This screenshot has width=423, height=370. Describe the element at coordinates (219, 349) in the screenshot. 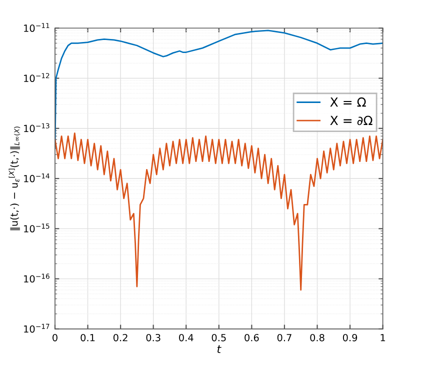

I see `x-axis-title: t` at that location.